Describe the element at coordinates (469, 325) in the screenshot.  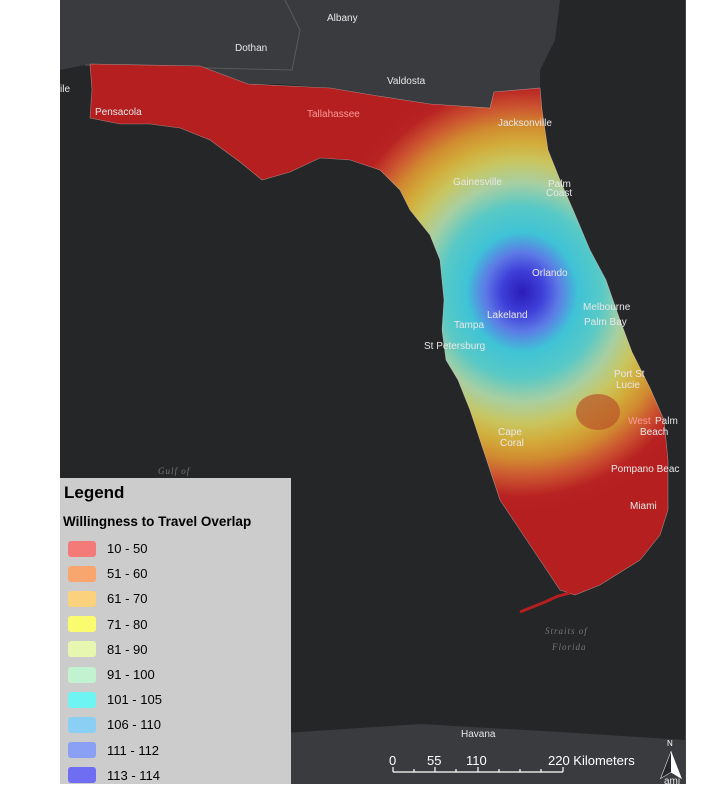
I see `city-label: Tampa` at that location.